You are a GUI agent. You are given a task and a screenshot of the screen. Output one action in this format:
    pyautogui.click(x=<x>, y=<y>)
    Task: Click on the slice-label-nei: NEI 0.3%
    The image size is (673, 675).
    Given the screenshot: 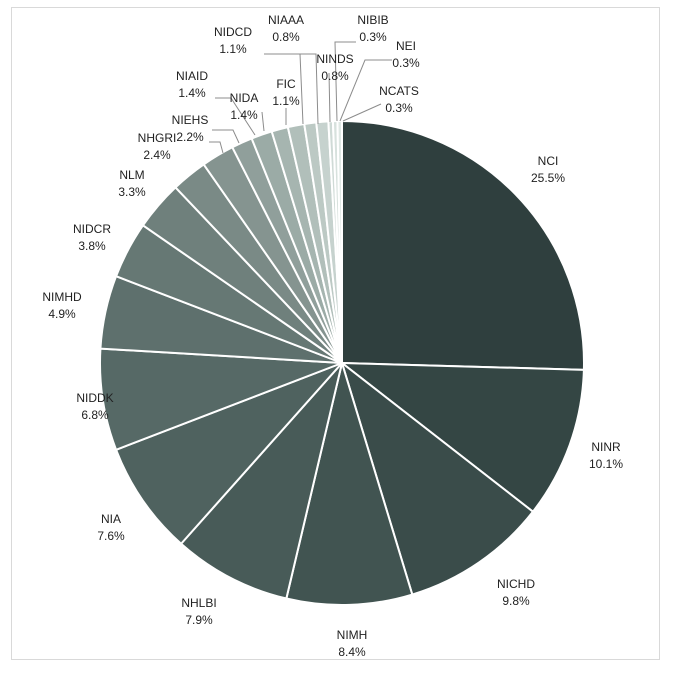 What is the action you would take?
    pyautogui.click(x=406, y=54)
    